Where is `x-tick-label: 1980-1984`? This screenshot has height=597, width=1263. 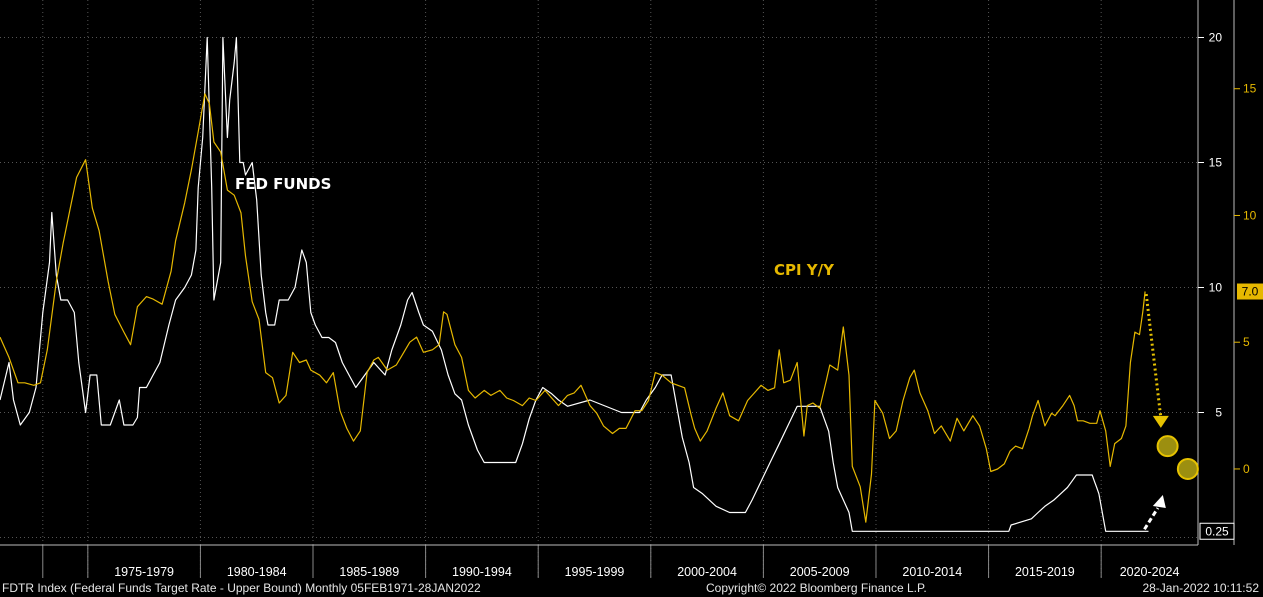 x-tick-label: 1980-1984 is located at coordinates (257, 572).